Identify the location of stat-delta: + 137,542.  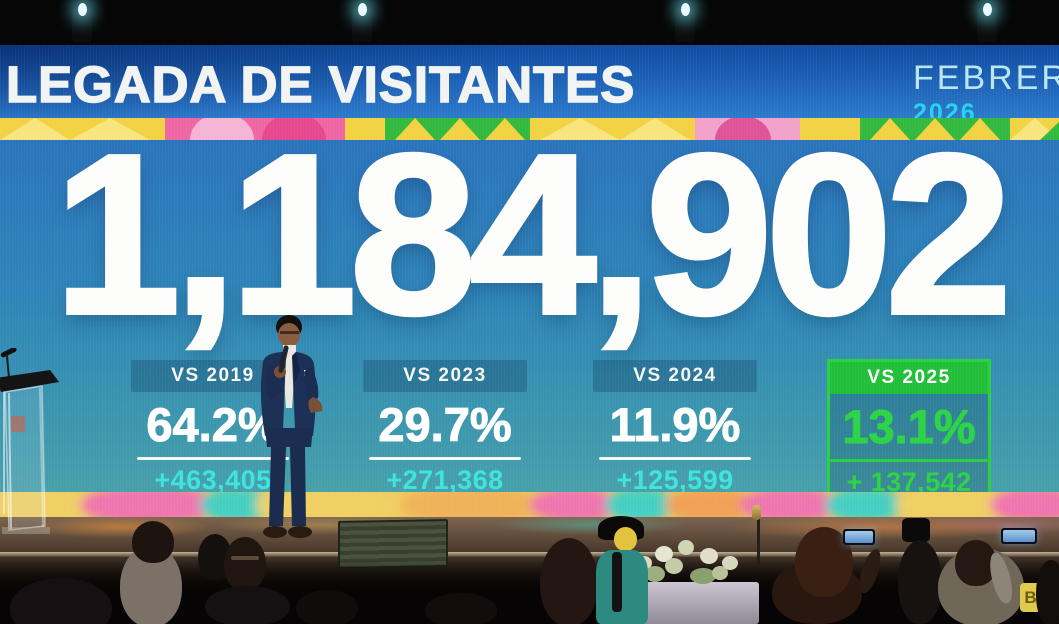
(909, 482).